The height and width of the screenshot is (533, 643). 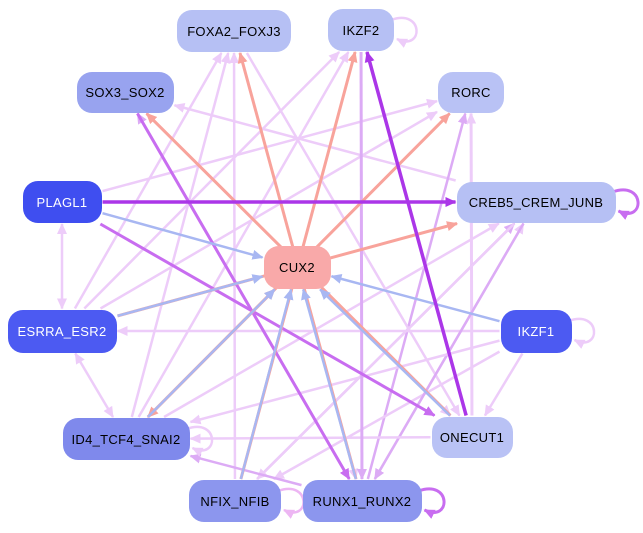 I want to click on node-label: NFIX_NFIB, so click(x=235, y=501).